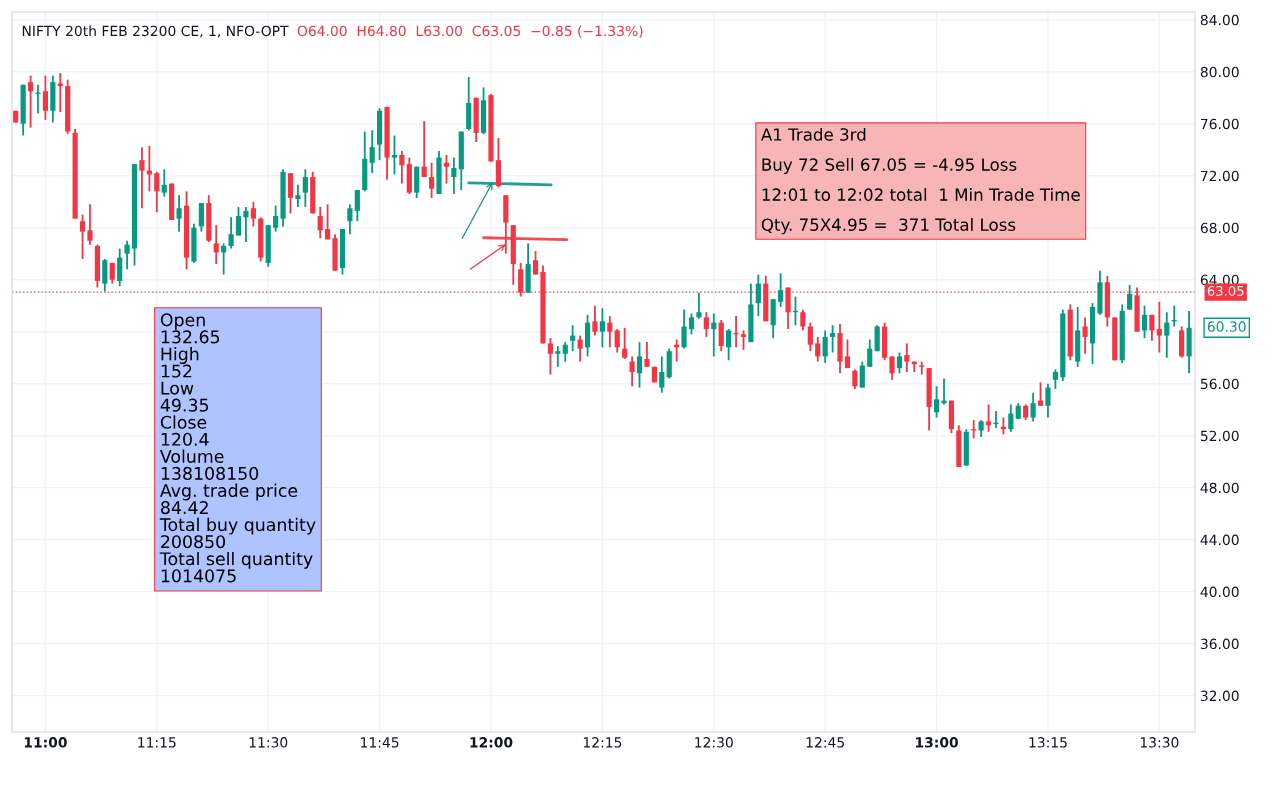 The width and height of the screenshot is (1272, 811). Describe the element at coordinates (1226, 326) in the screenshot. I see `text: 60.30` at that location.